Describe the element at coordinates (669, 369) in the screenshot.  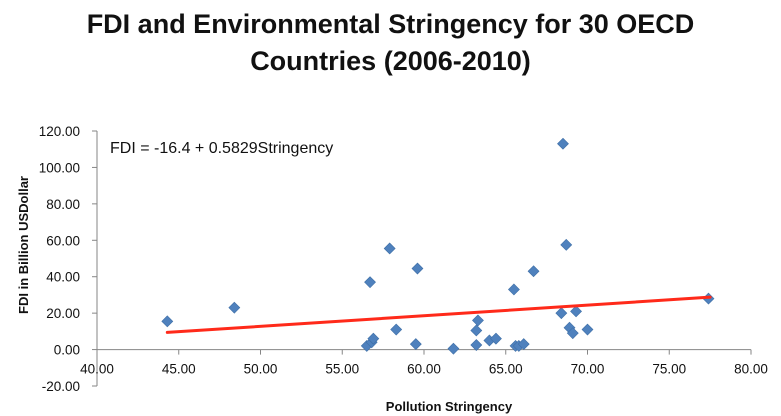
I see `x-tick-label: 75.00` at that location.